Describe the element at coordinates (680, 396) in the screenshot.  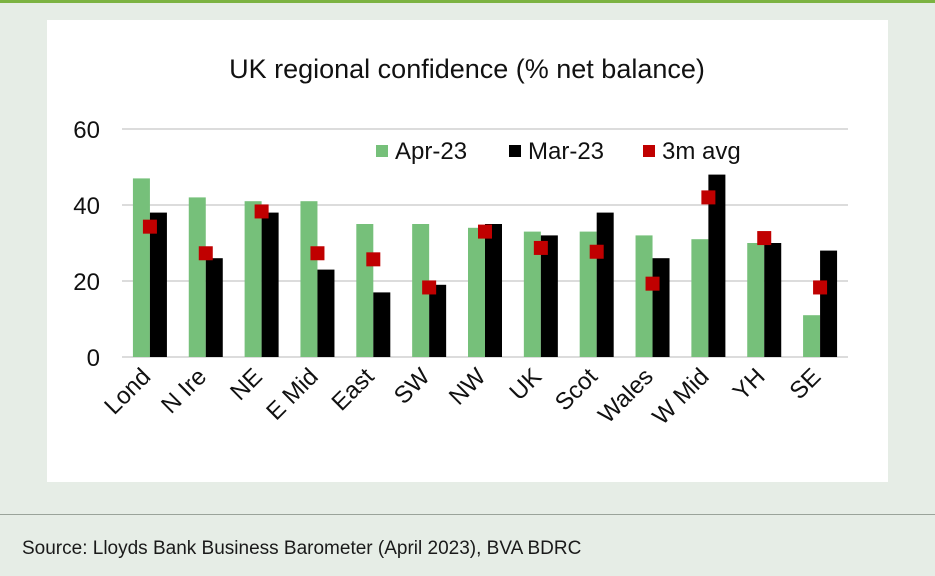
I see `x-tick-label: W Mid` at that location.